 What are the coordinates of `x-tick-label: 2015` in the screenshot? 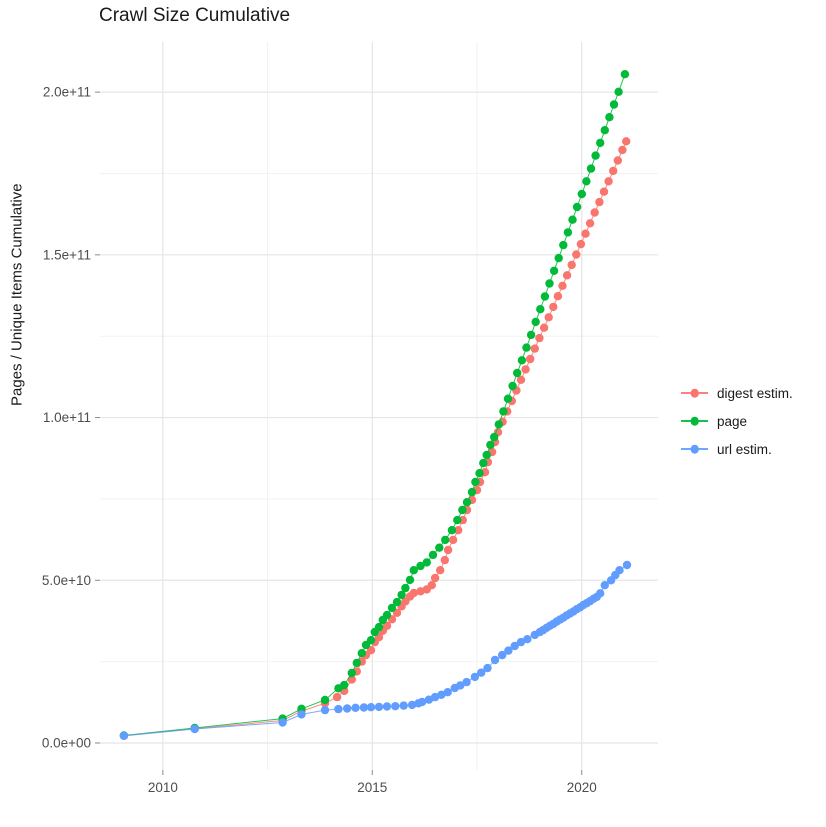 It's located at (372, 787).